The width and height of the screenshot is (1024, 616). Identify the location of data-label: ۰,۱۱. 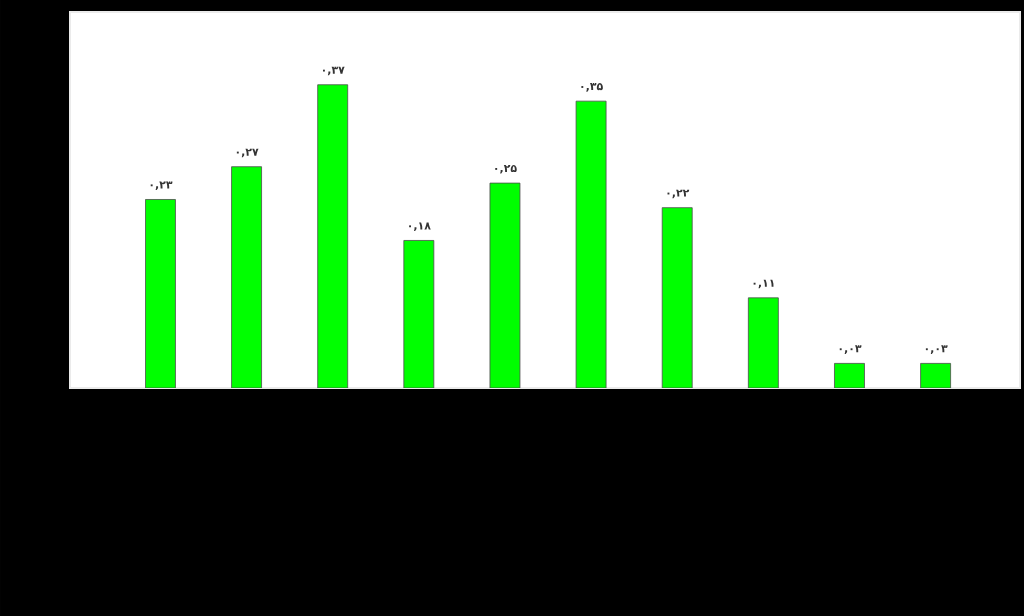
(763, 284).